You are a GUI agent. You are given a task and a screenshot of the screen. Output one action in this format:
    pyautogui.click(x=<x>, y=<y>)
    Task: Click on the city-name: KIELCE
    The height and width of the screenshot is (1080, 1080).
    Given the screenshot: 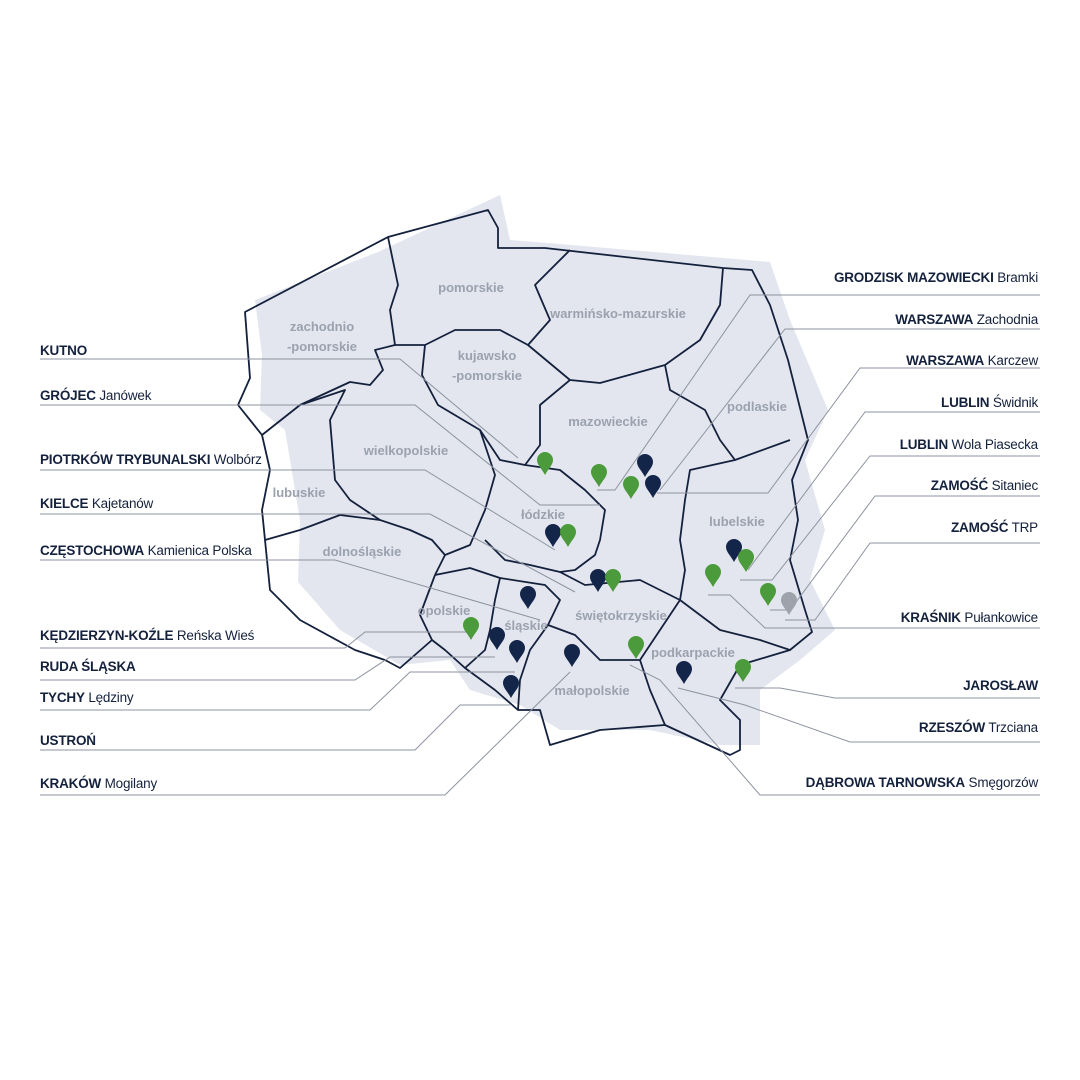 What is the action you would take?
    pyautogui.click(x=64, y=503)
    